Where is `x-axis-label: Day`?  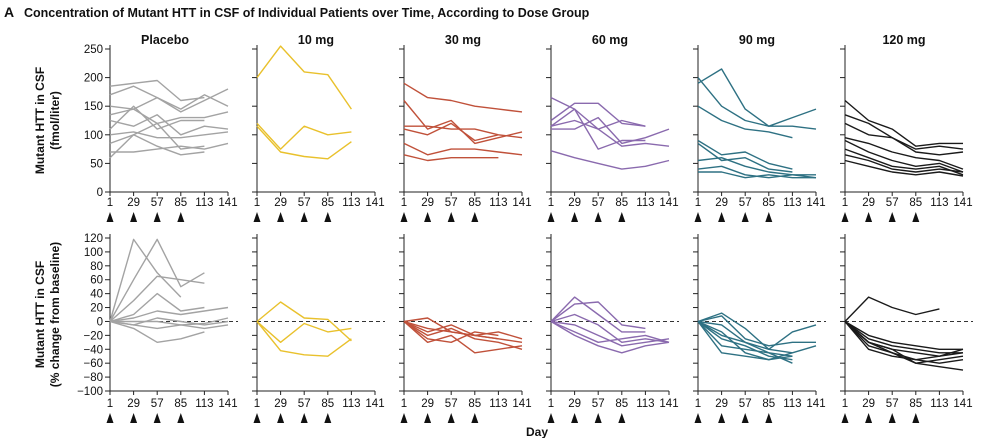 x-axis-label: Day is located at coordinates (537, 431).